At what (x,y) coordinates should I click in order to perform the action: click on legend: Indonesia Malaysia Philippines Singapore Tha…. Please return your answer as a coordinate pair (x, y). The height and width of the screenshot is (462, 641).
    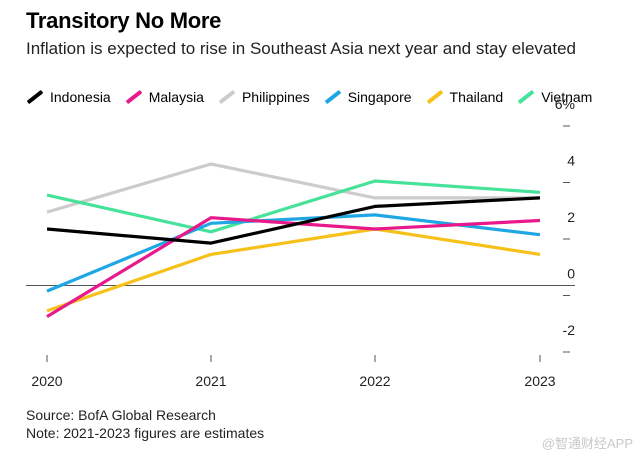
    Looking at the image, I should click on (316, 97).